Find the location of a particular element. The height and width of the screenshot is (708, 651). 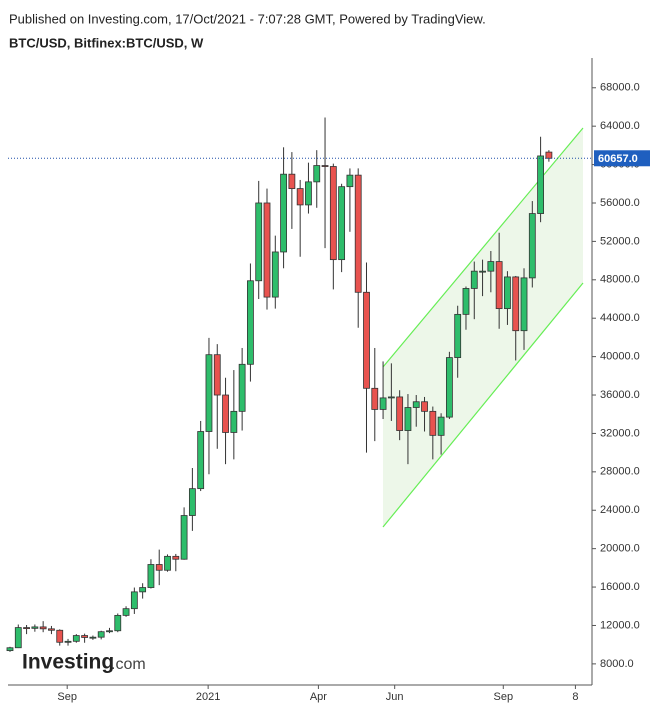

y-tick-label: 48000.0 is located at coordinates (620, 280).